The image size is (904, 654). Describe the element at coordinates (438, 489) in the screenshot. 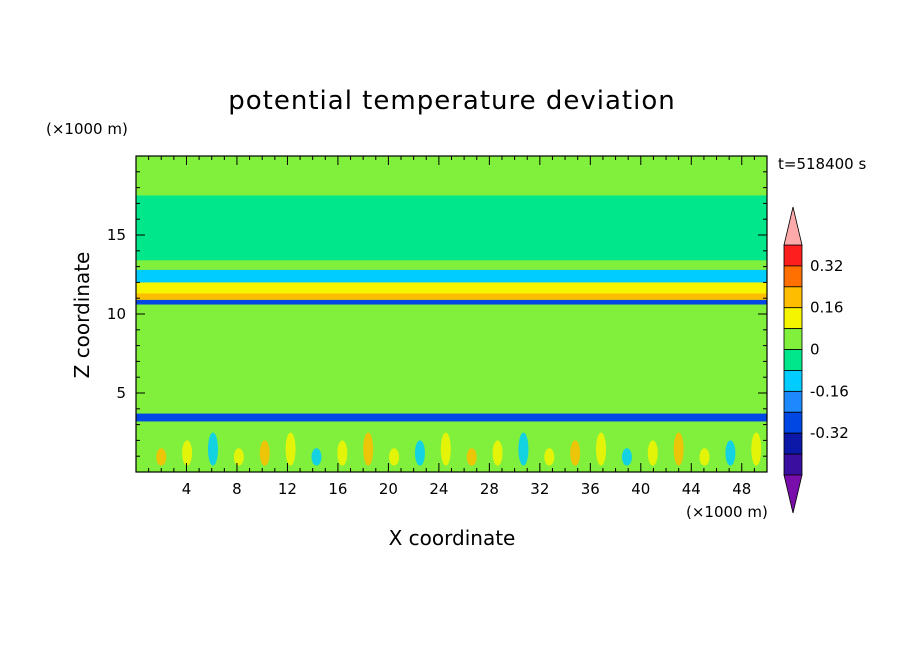

I see `x-tick-label: 24` at that location.